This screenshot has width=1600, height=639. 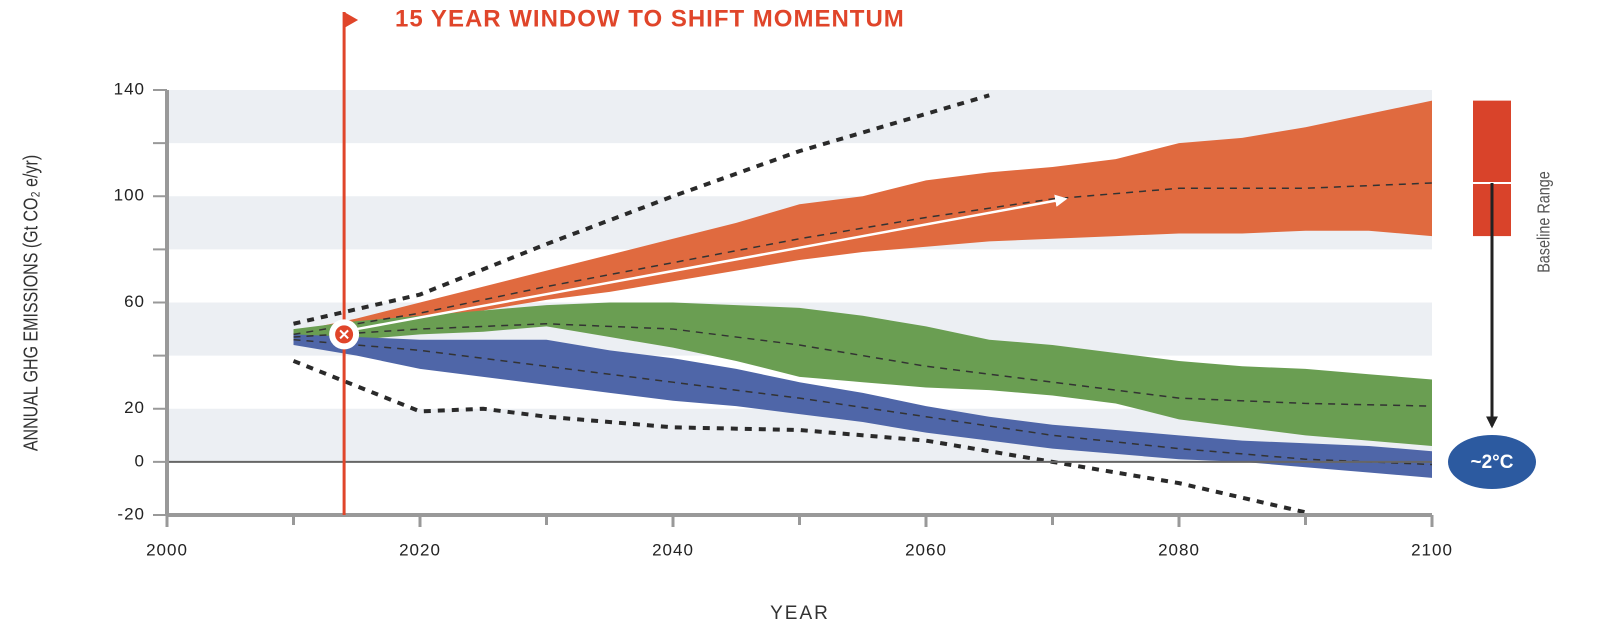 What do you see at coordinates (129, 195) in the screenshot?
I see `y-tick-label: 100` at bounding box center [129, 195].